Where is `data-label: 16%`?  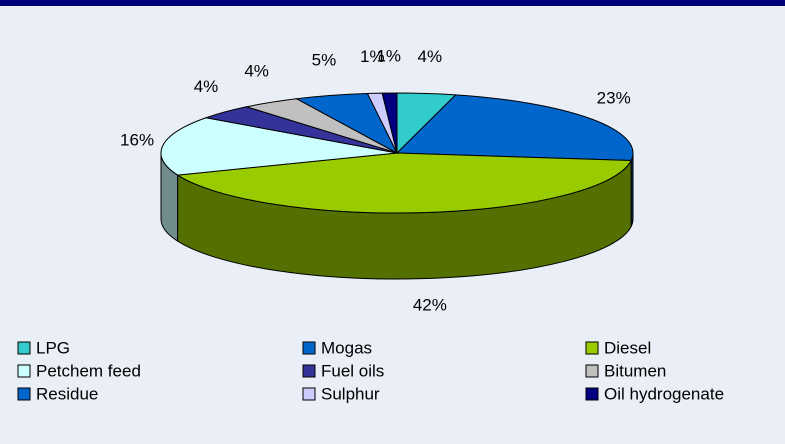 data-label: 16% is located at coordinates (137, 139).